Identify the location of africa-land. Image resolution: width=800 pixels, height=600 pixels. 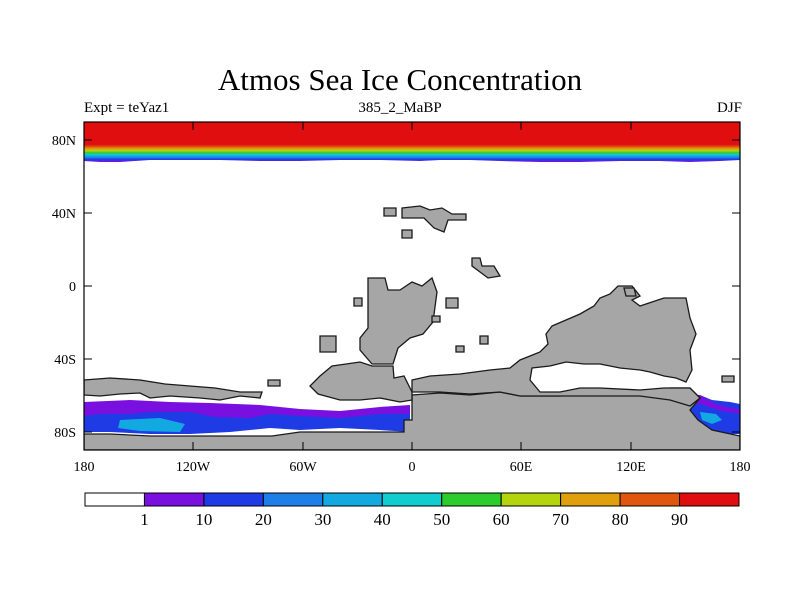
(398, 320).